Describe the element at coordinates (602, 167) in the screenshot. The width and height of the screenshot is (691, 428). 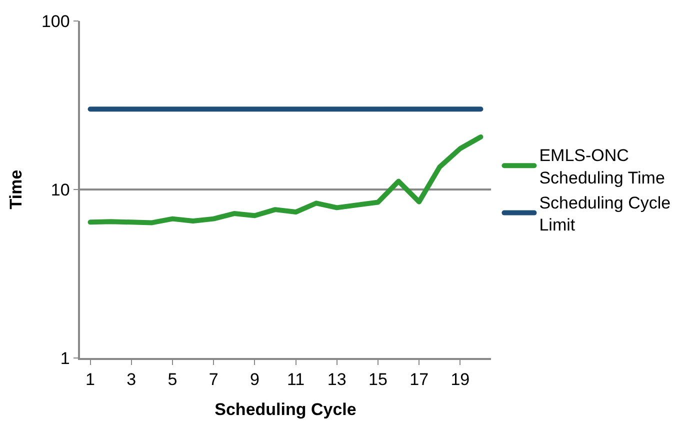
I see `legend-label: EMLS-ONC Scheduling Time` at that location.